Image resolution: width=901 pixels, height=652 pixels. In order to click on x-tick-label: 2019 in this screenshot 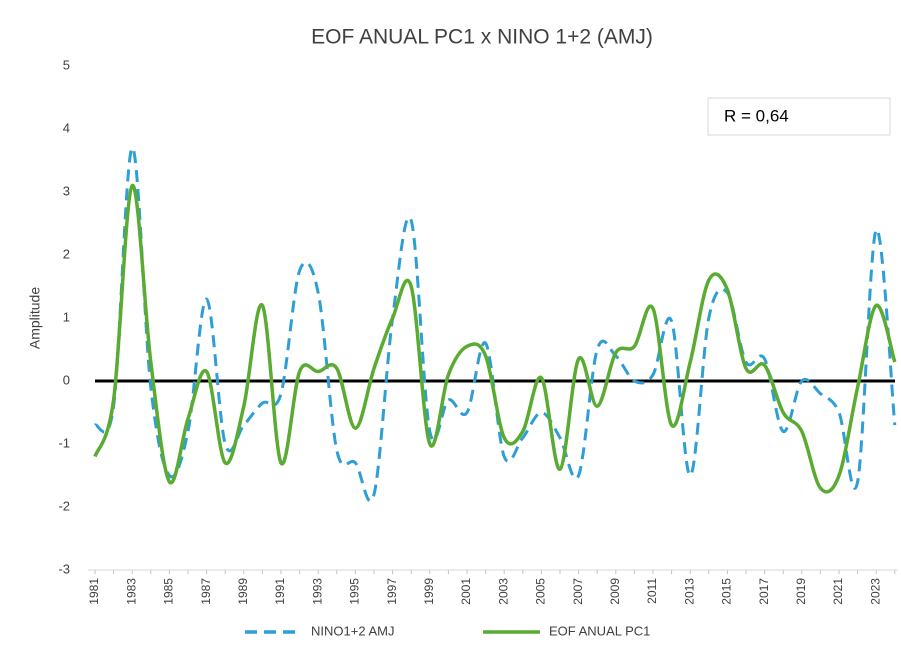, I will do `click(801, 591)`.